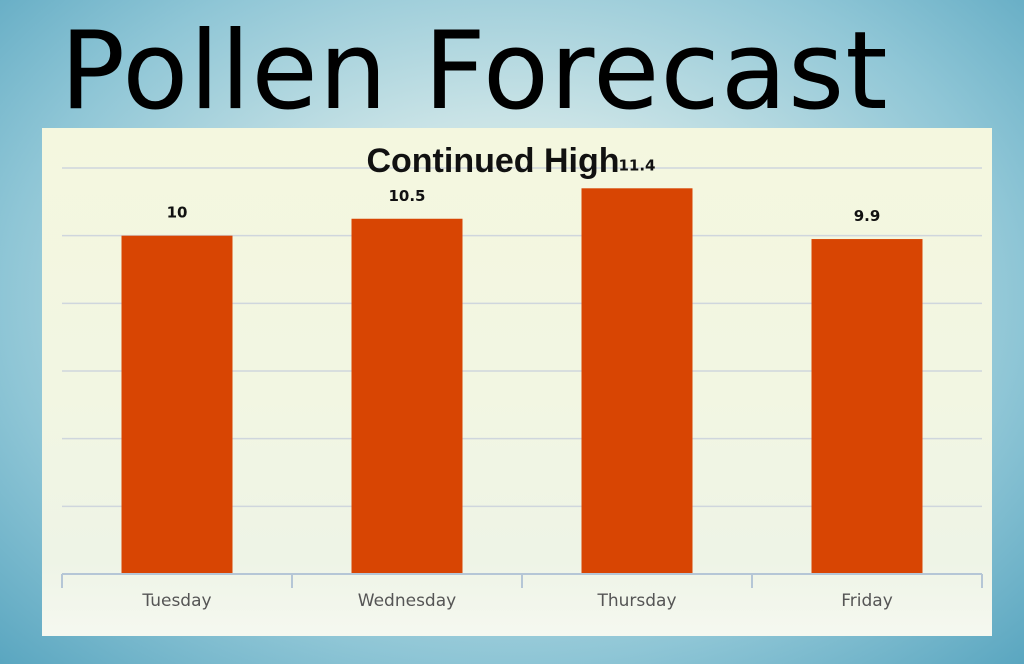  I want to click on x-tick-label-thursday: Thursday, so click(636, 601).